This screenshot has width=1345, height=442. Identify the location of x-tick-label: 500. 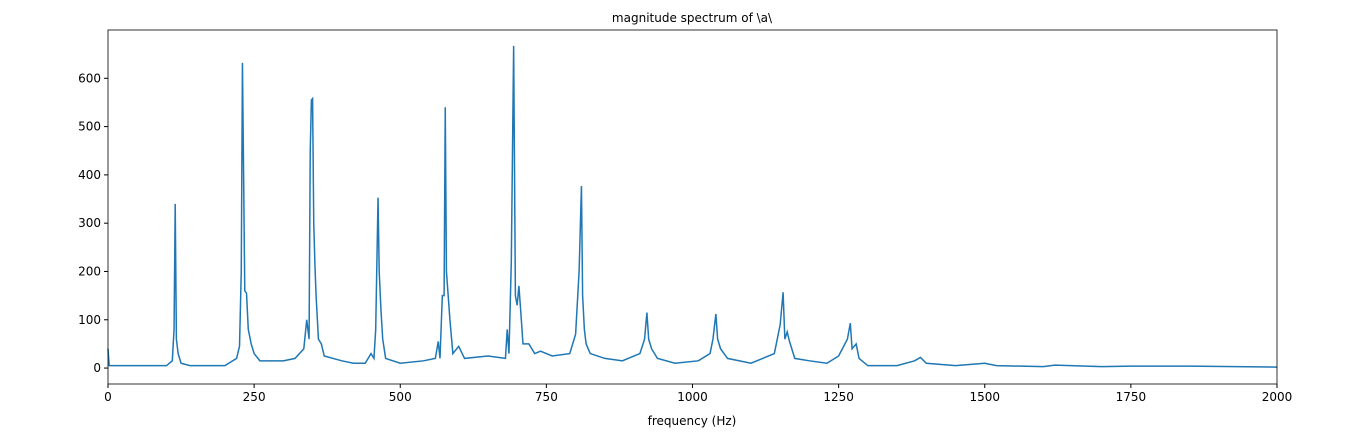
(400, 397).